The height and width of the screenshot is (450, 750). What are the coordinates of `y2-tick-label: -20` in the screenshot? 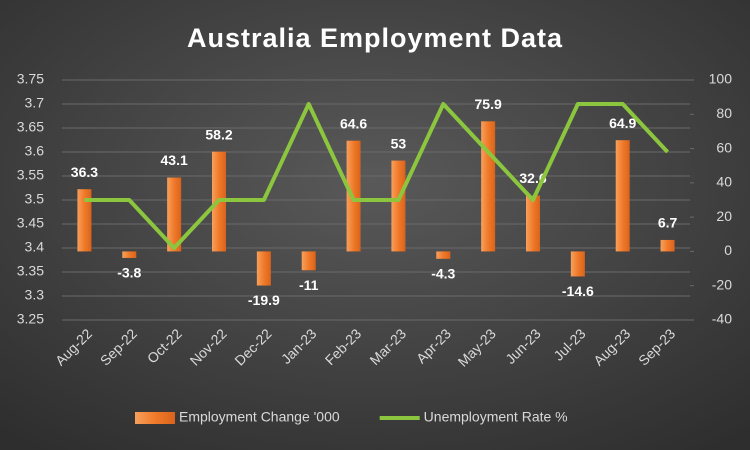 It's located at (722, 284).